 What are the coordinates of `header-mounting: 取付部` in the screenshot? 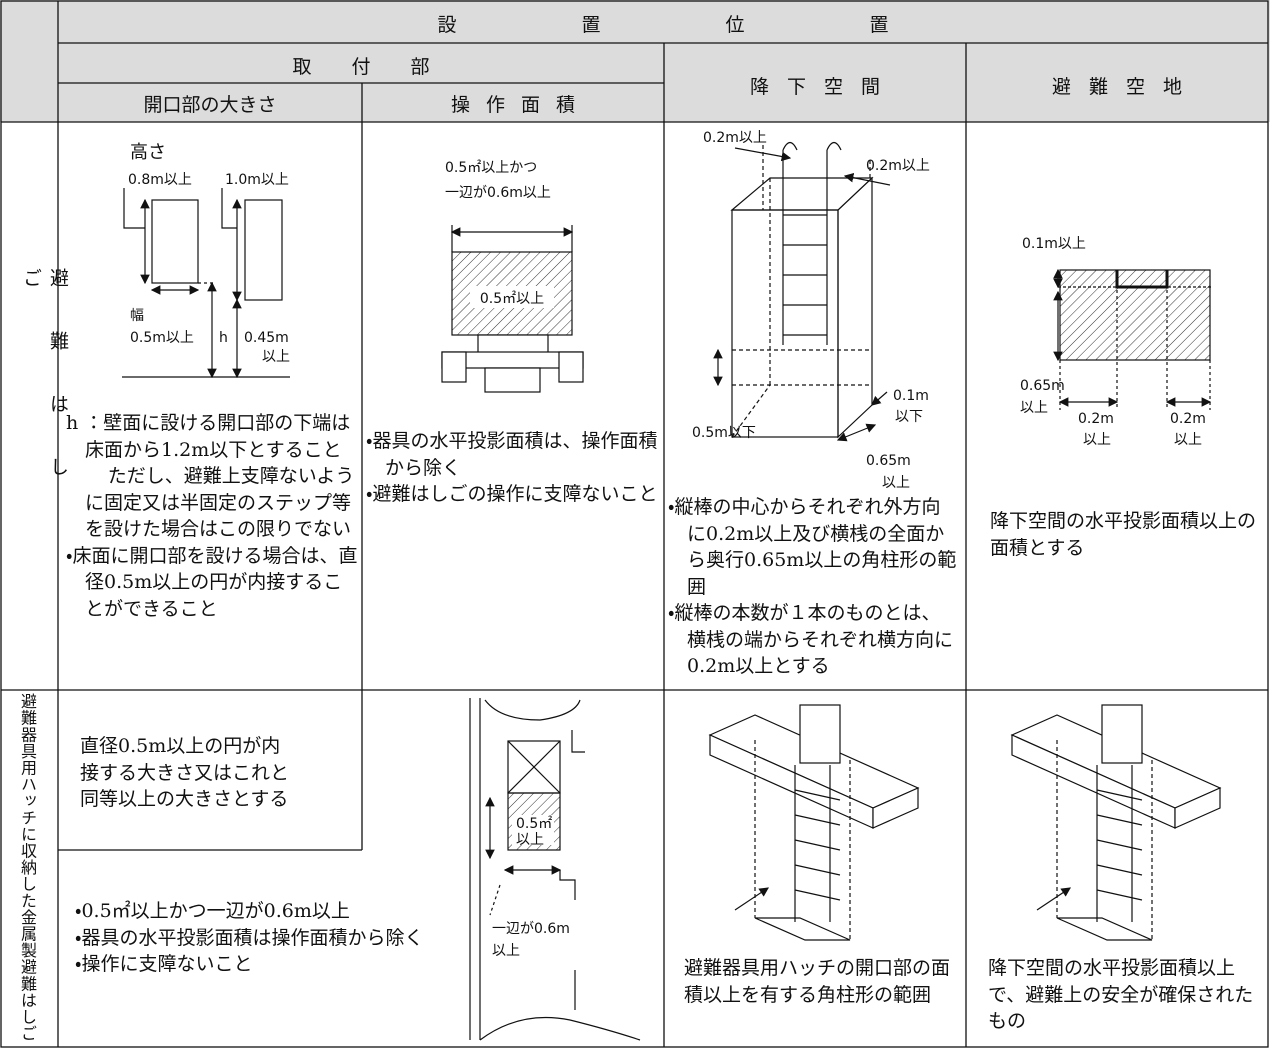 It's located at (381, 67).